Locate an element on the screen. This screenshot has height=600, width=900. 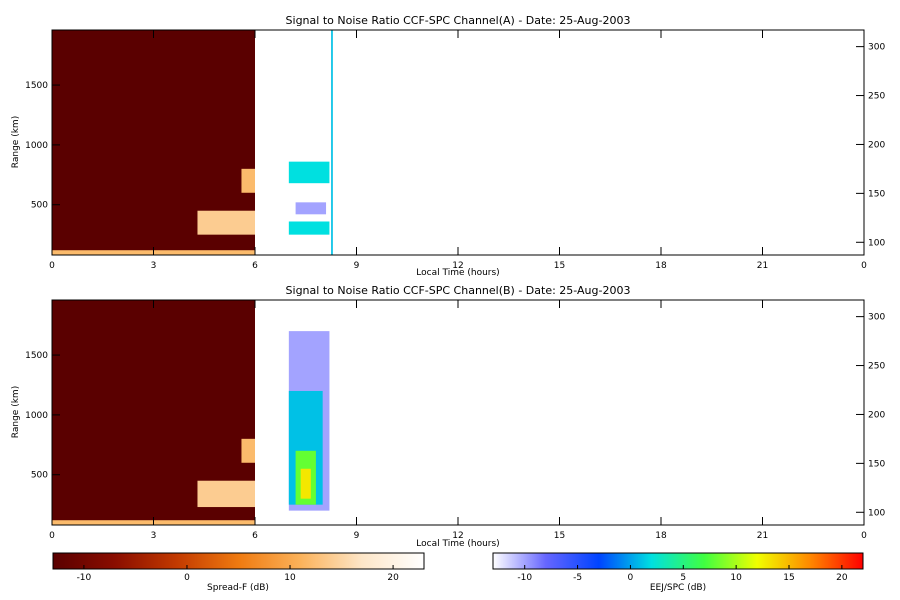
eej-spc-colorbar: EEJ/SPC (dB) -10 -5 0 5 10 15 20 is located at coordinates (678, 572).